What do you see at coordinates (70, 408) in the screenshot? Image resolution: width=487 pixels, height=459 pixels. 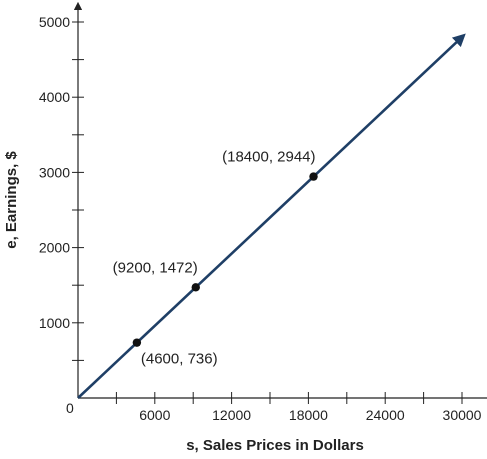 I see `origin-label: 0` at bounding box center [70, 408].